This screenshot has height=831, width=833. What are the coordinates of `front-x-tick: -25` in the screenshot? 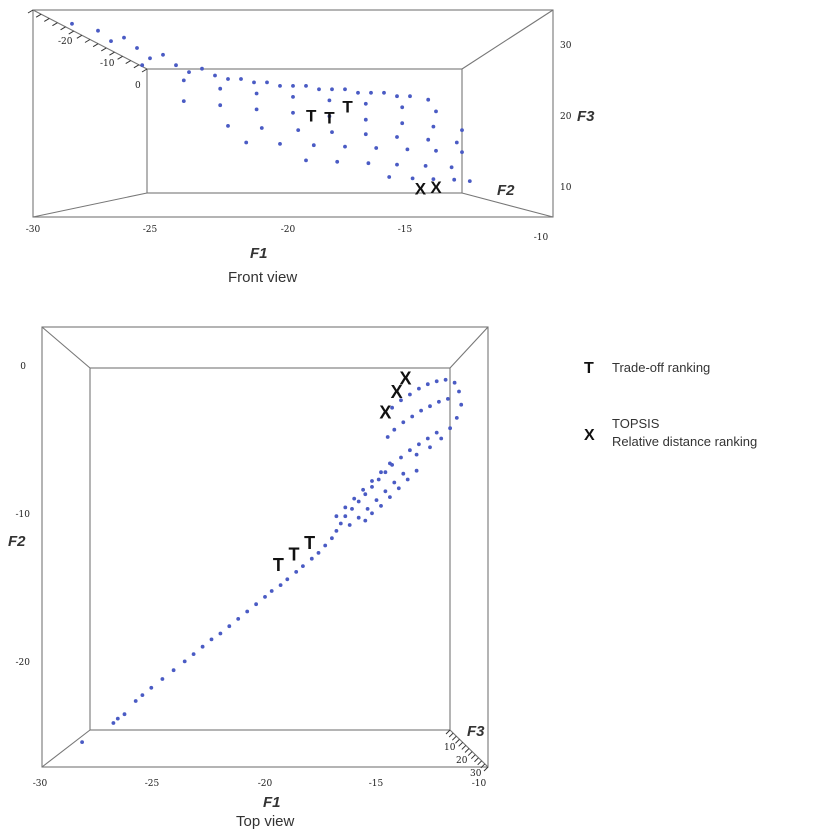 It's located at (150, 230).